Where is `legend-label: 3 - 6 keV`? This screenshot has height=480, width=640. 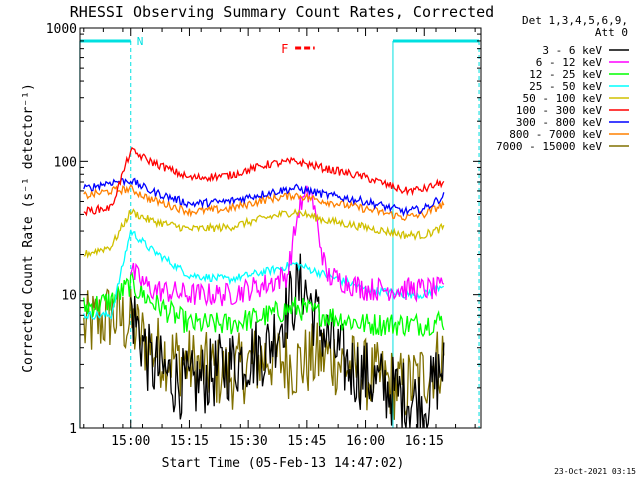
legend-label: 3 - 6 keV is located at coordinates (572, 50).